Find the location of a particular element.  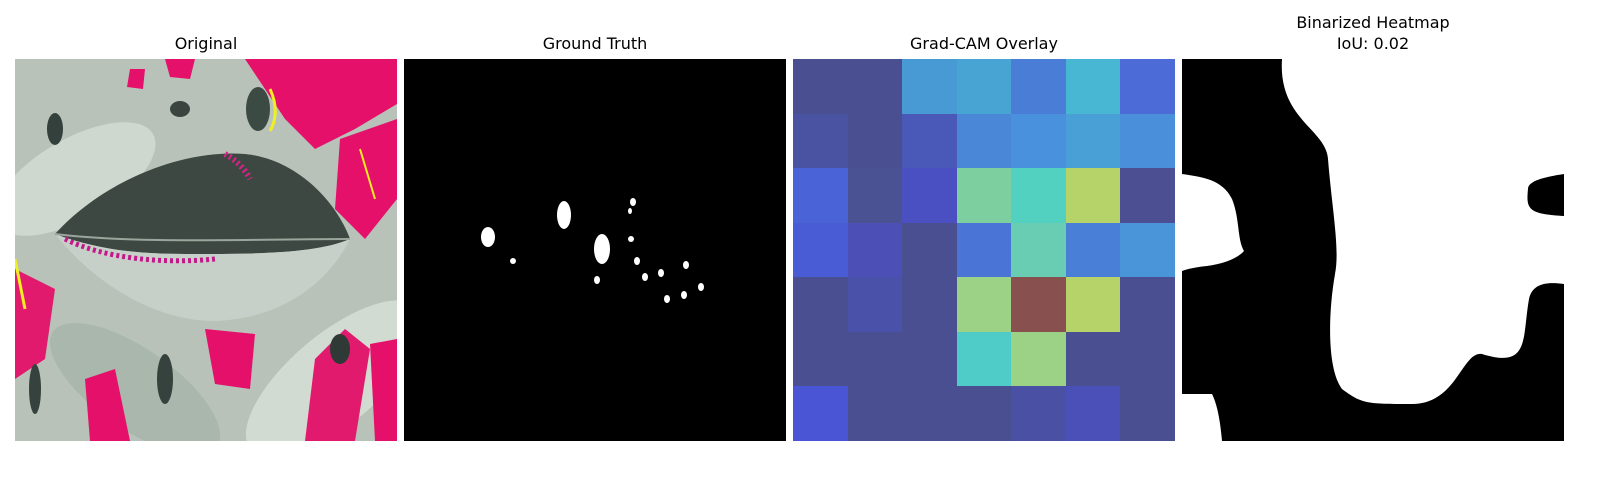

panel-title-binarized: Binarized Heatmap is located at coordinates (1373, 22).